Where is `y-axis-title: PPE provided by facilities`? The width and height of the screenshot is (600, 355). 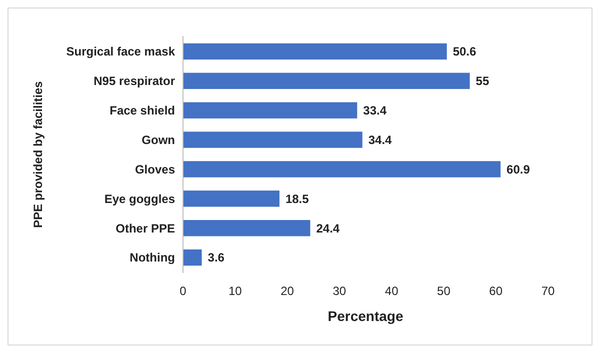
y-axis-title: PPE provided by facilities is located at coordinates (38, 154).